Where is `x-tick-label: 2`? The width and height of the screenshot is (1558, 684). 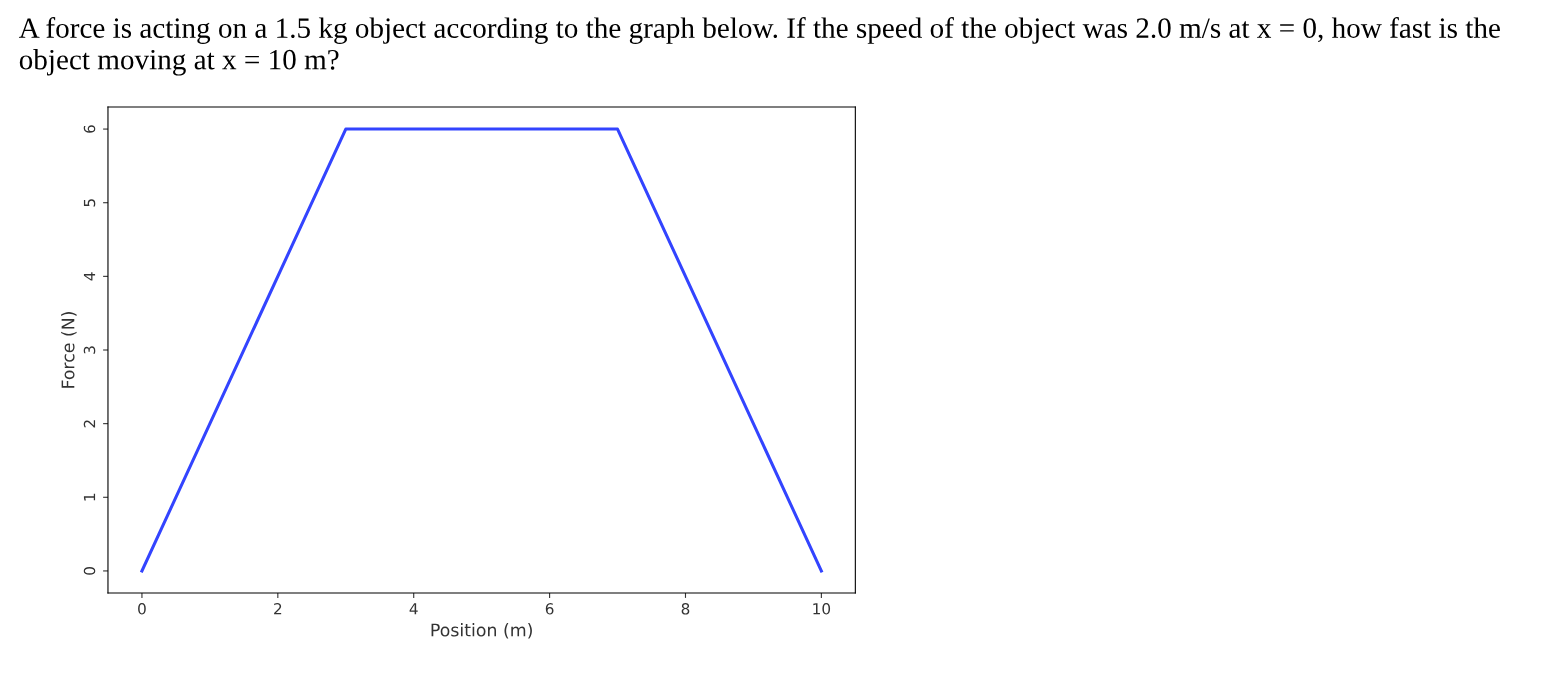 x-tick-label: 2 is located at coordinates (278, 609).